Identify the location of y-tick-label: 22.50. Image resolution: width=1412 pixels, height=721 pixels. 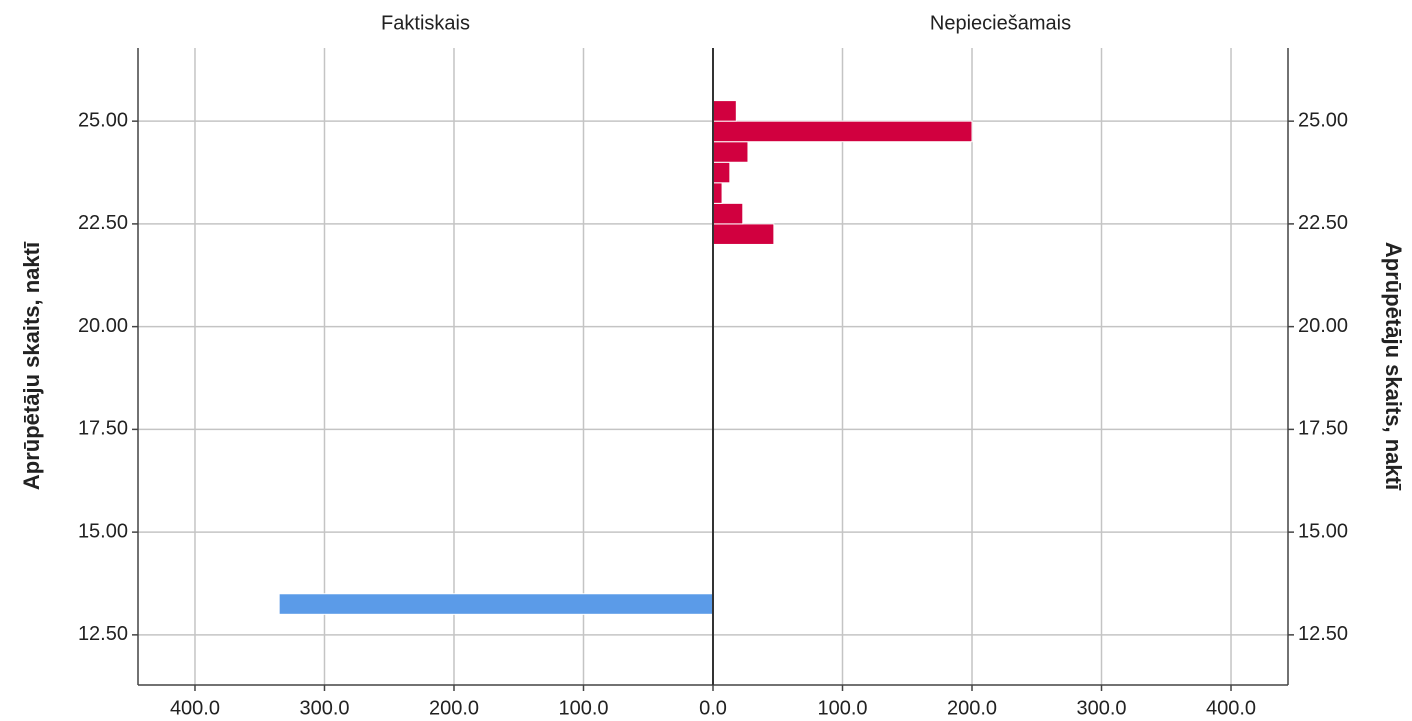
(103, 223).